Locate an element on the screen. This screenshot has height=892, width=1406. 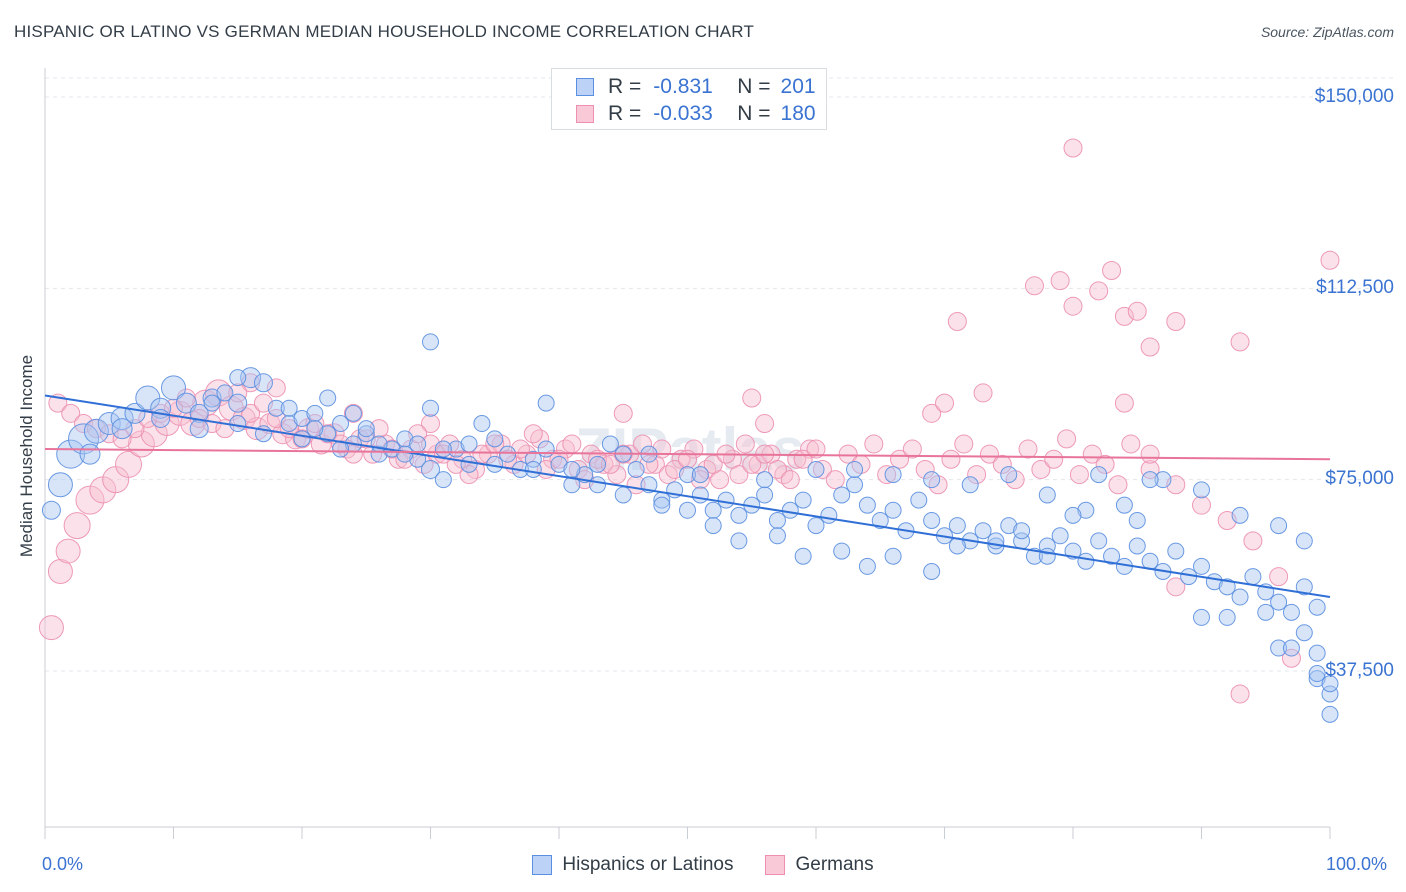
r-label: R = is located at coordinates (625, 86).